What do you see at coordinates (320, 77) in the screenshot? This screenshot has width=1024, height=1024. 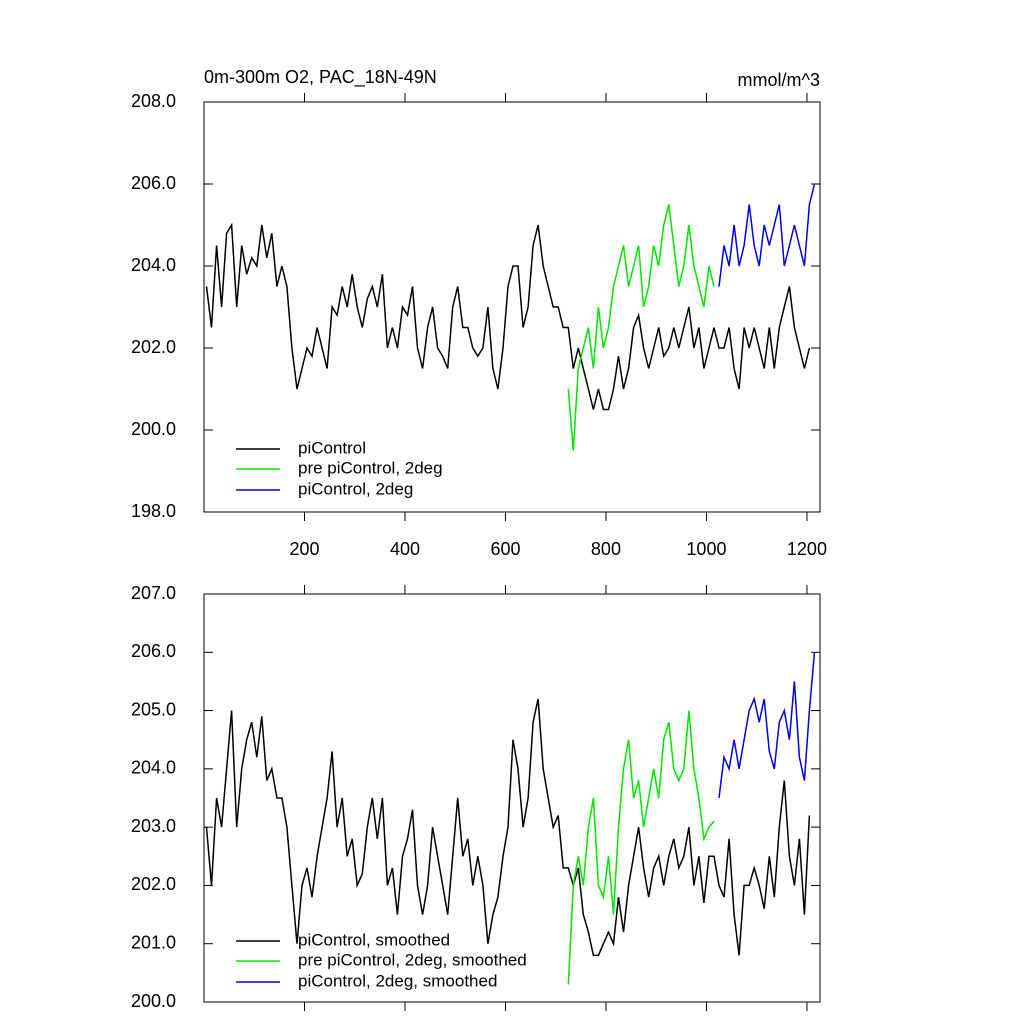 I see `chart-title: 0m-300m O2, PAC_18N-49N` at bounding box center [320, 77].